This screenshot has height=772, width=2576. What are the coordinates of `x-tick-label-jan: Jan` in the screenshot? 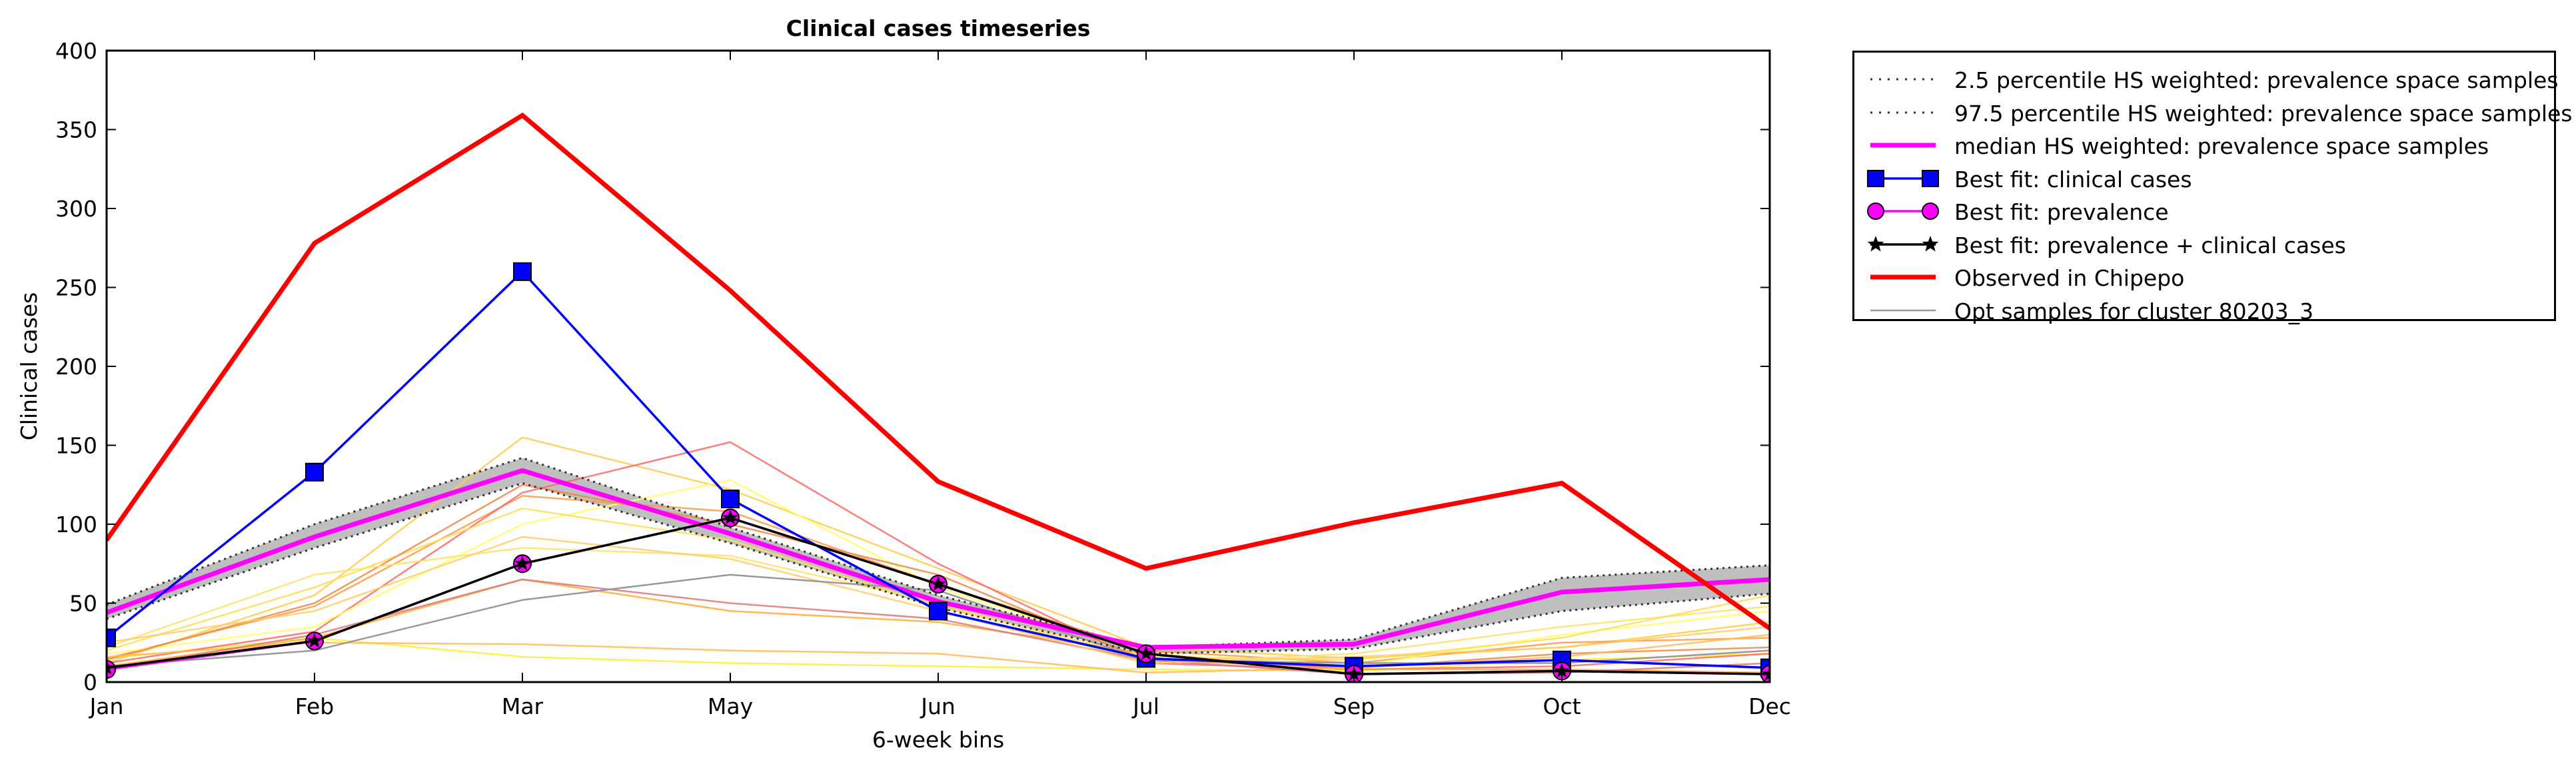 It's located at (107, 706).